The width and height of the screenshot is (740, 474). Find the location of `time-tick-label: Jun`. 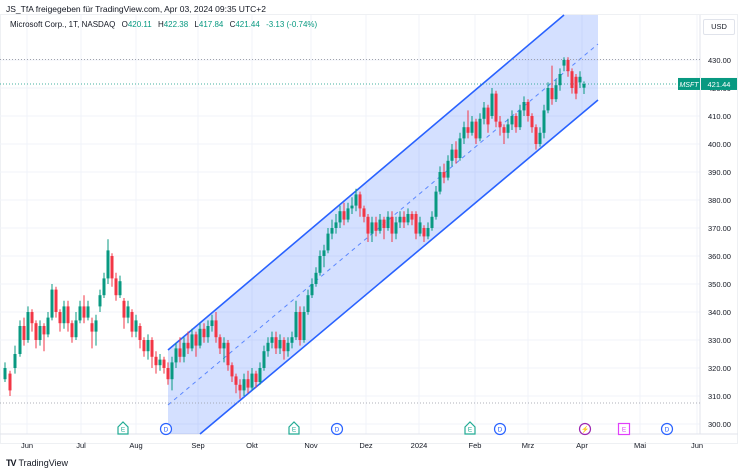

time-tick-label: Jun is located at coordinates (27, 445).